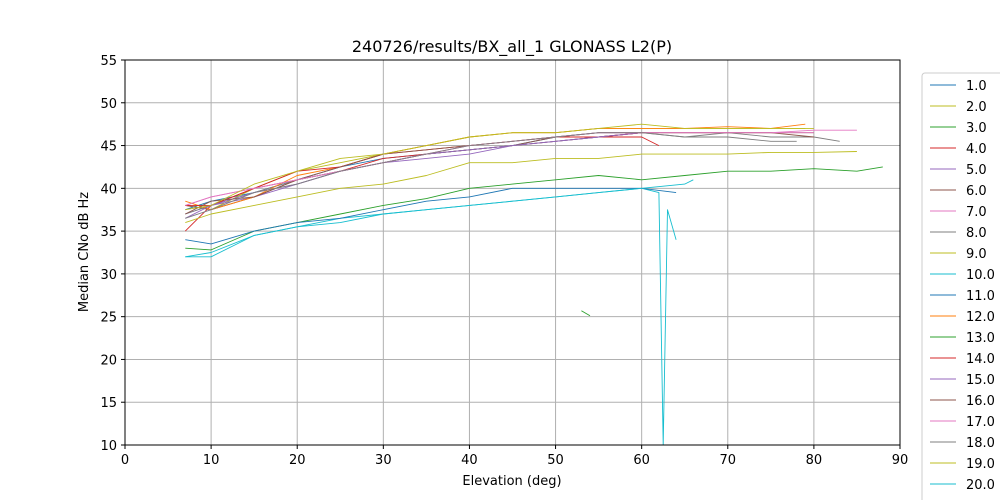 The width and height of the screenshot is (1000, 500). I want to click on series-line-7.0, so click(521, 167).